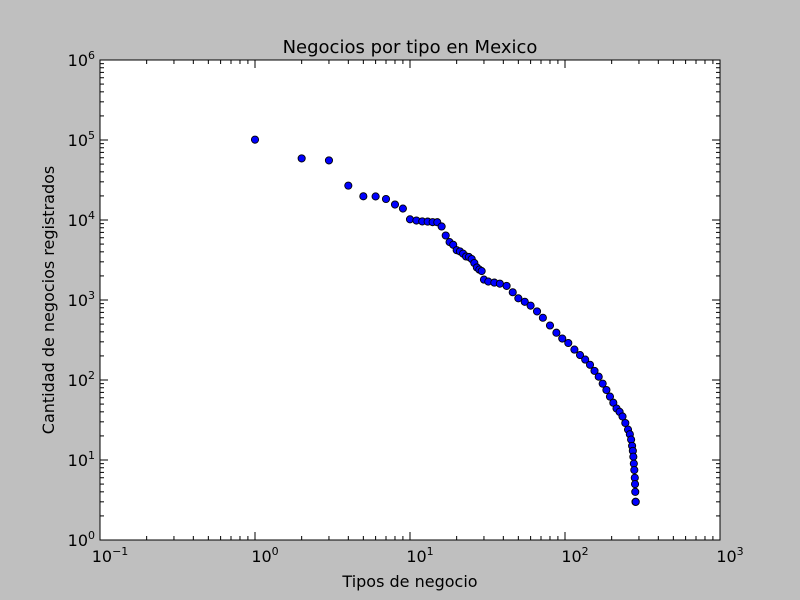 This screenshot has width=800, height=600. Describe the element at coordinates (110, 555) in the screenshot. I see `x-tick-label: 10⁻¹` at that location.